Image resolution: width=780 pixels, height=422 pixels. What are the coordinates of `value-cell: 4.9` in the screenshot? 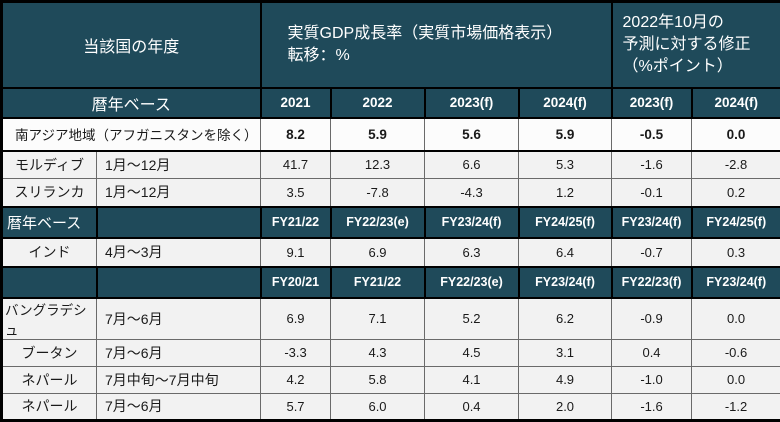 It's located at (565, 379).